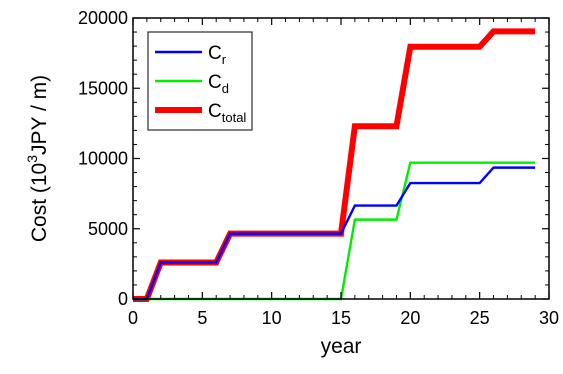  I want to click on legend-label-d: Cd, so click(218, 84).